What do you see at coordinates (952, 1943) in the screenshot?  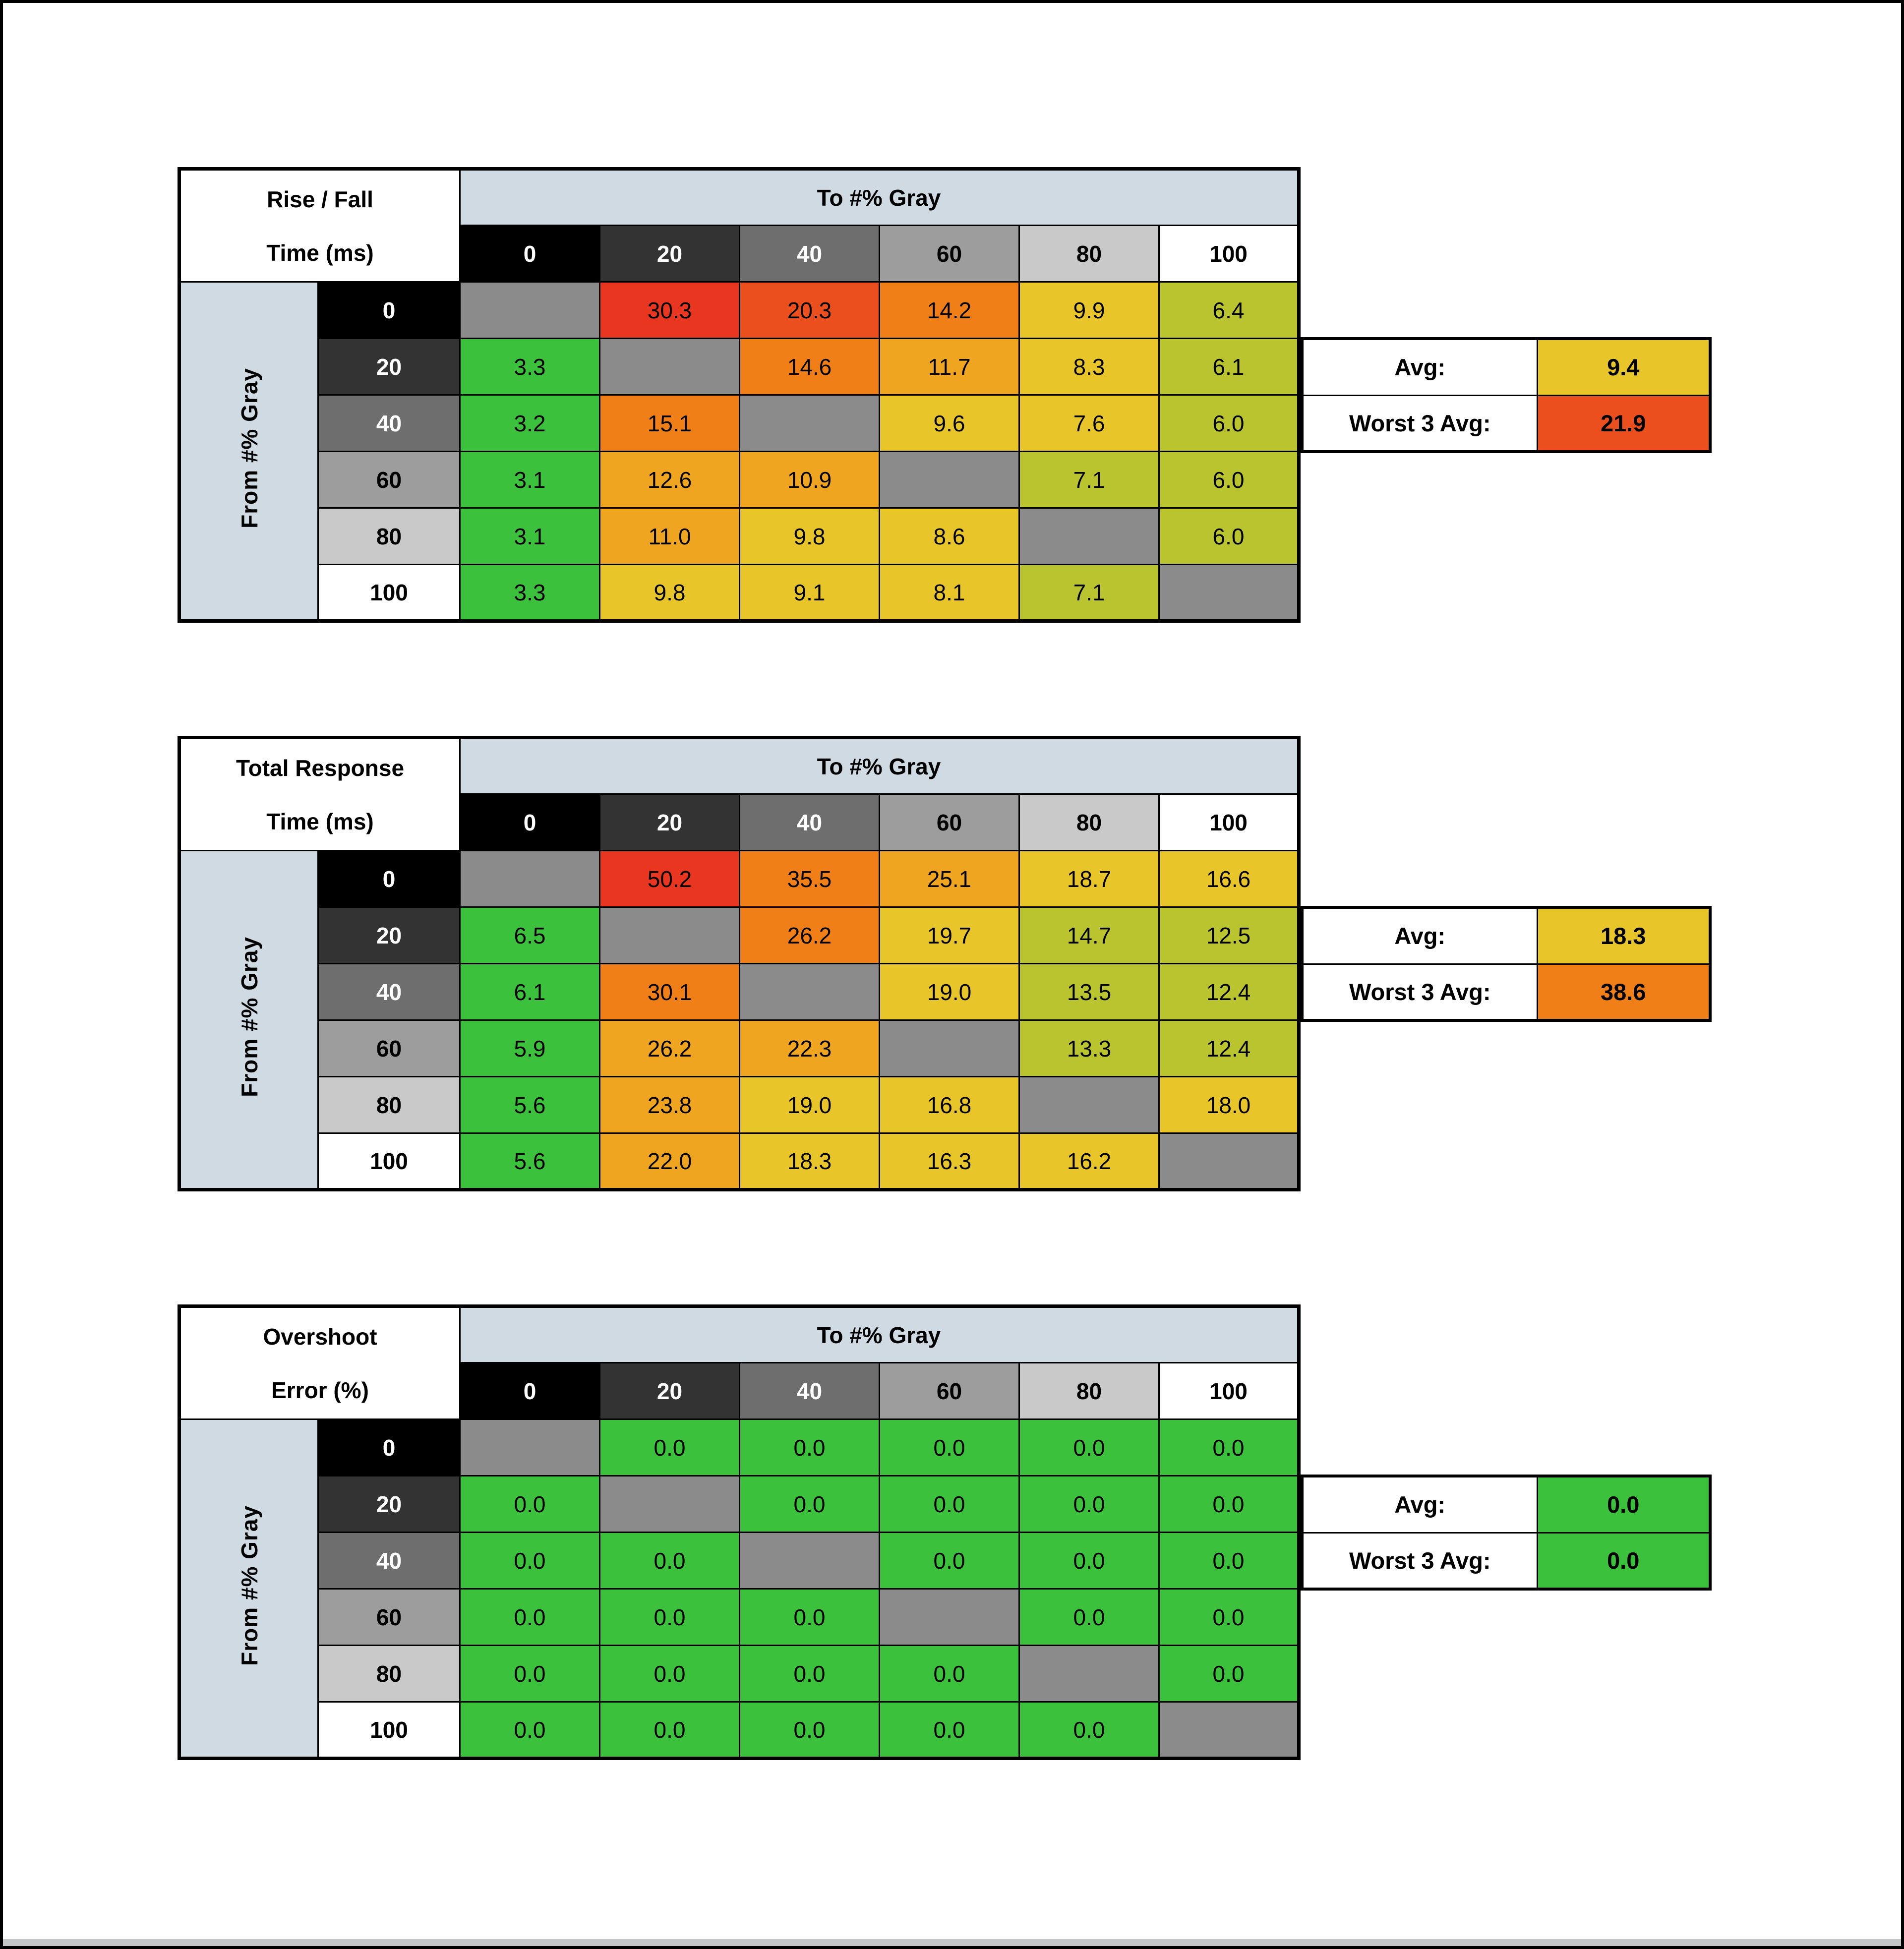 I see `horizontal-scrollbar` at bounding box center [952, 1943].